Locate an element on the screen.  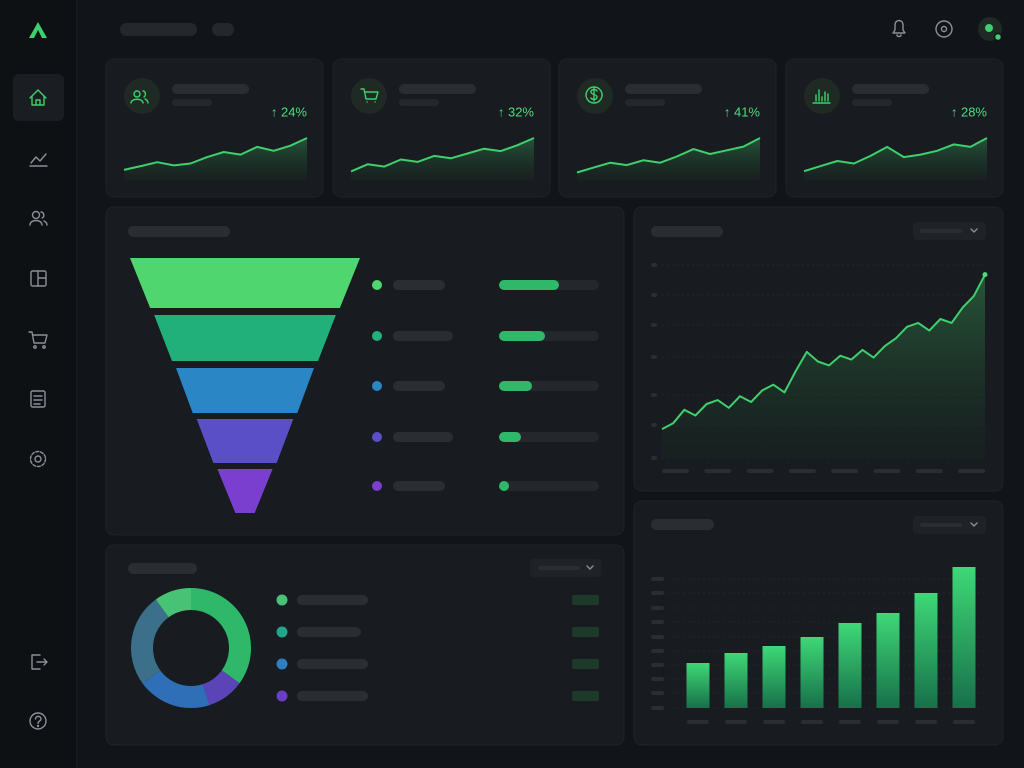
nav-layout is located at coordinates (38, 278).